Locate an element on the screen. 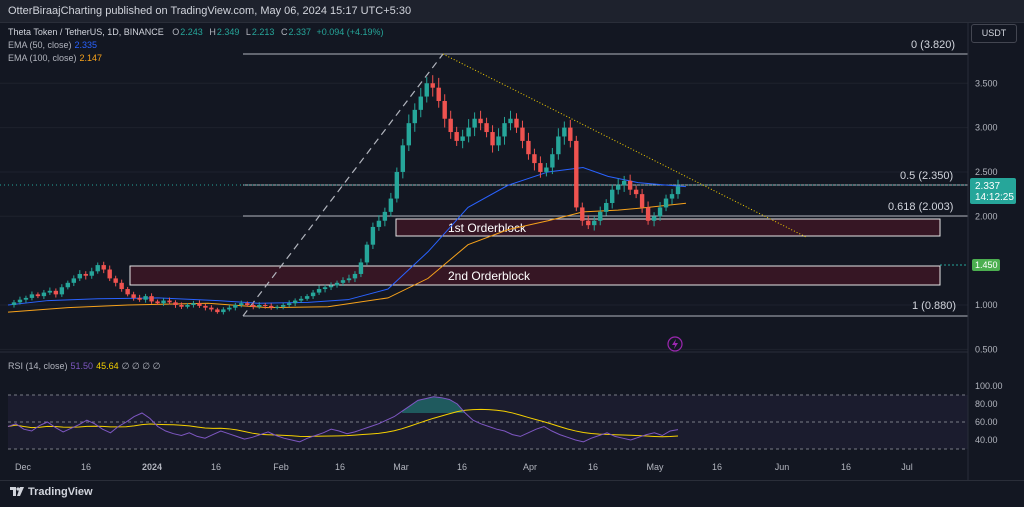 This screenshot has height=507, width=1024. ema50-value: 2.335 is located at coordinates (86, 45).